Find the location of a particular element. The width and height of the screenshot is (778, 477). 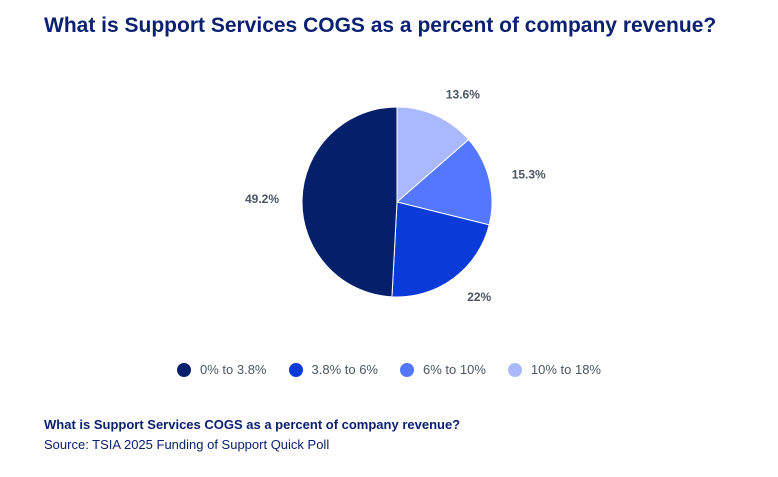

legend-item-6pct-to-10pct: 6% to 10% is located at coordinates (443, 369).